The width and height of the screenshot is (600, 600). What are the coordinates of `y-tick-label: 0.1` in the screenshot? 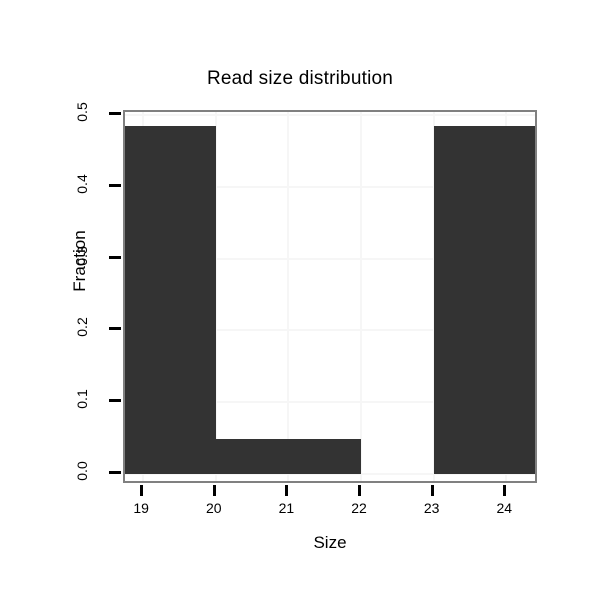 It's located at (82, 399).